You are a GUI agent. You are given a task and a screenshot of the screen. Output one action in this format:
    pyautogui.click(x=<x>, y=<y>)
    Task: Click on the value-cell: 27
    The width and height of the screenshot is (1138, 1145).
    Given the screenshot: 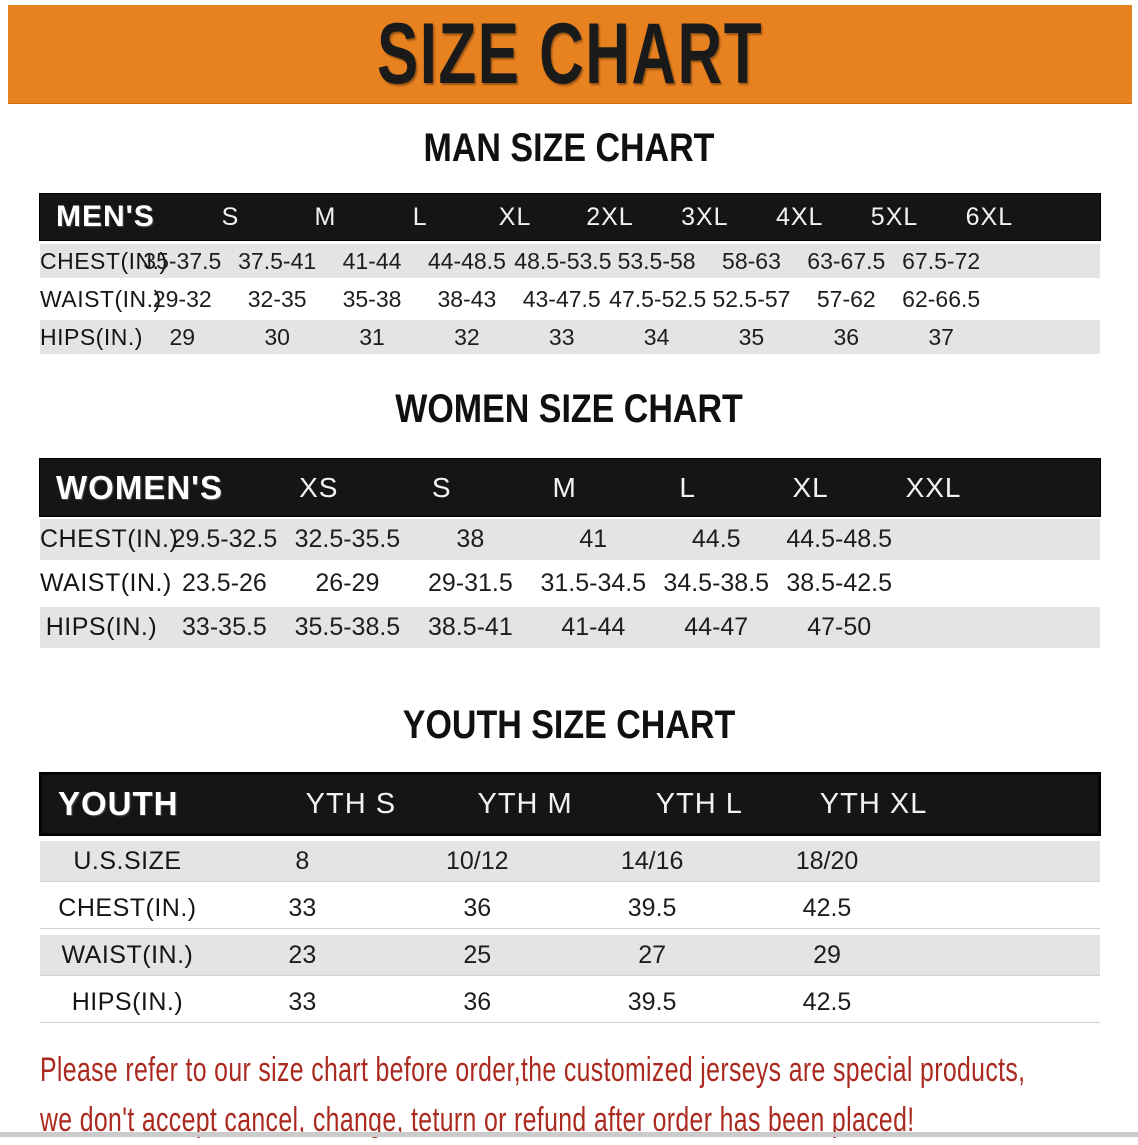 What is the action you would take?
    pyautogui.click(x=652, y=954)
    